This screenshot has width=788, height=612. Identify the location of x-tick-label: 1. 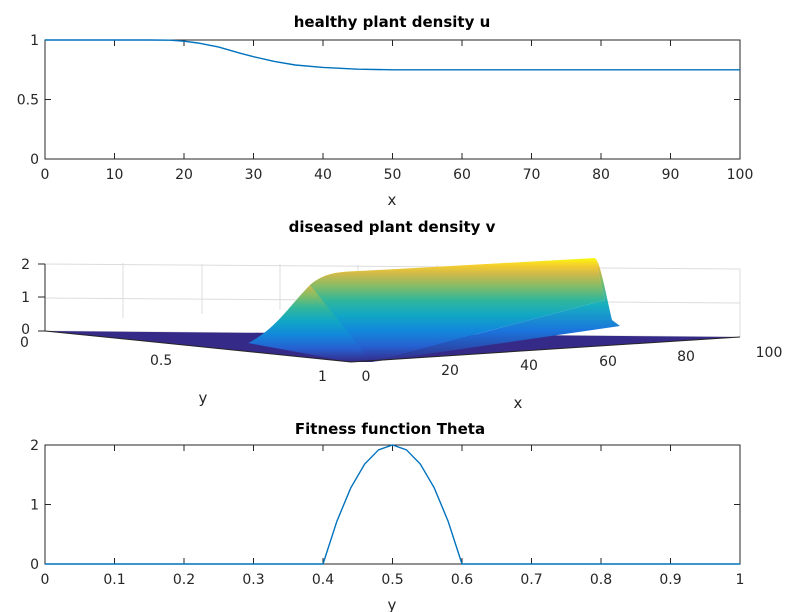
(740, 580).